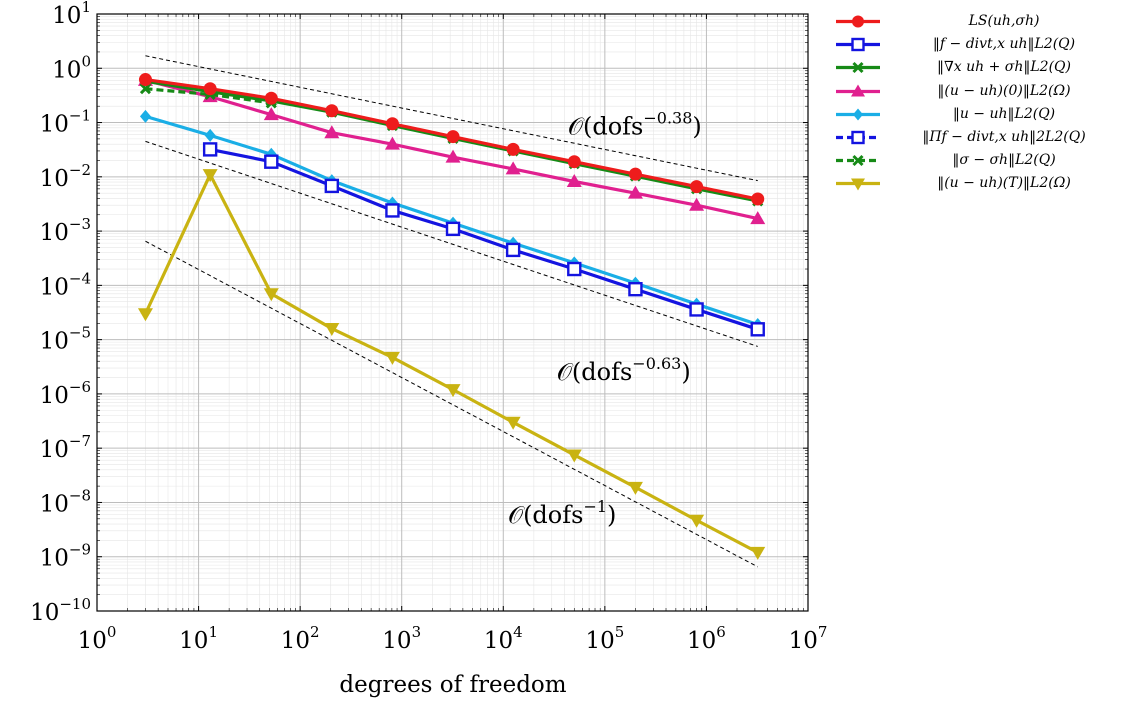  I want to click on legend-label: ‖(u − uh)(0)‖L2(Ω), so click(1004, 90).